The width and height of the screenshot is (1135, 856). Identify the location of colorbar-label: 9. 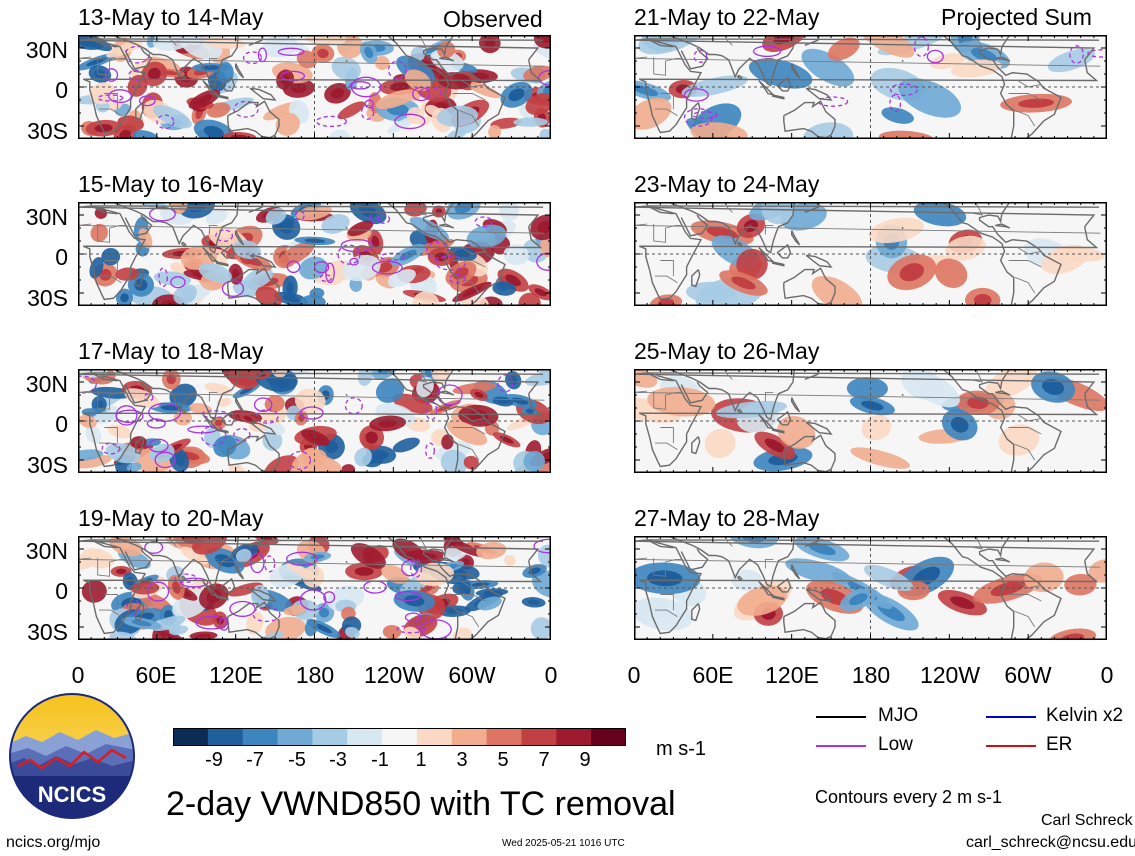
(585, 760).